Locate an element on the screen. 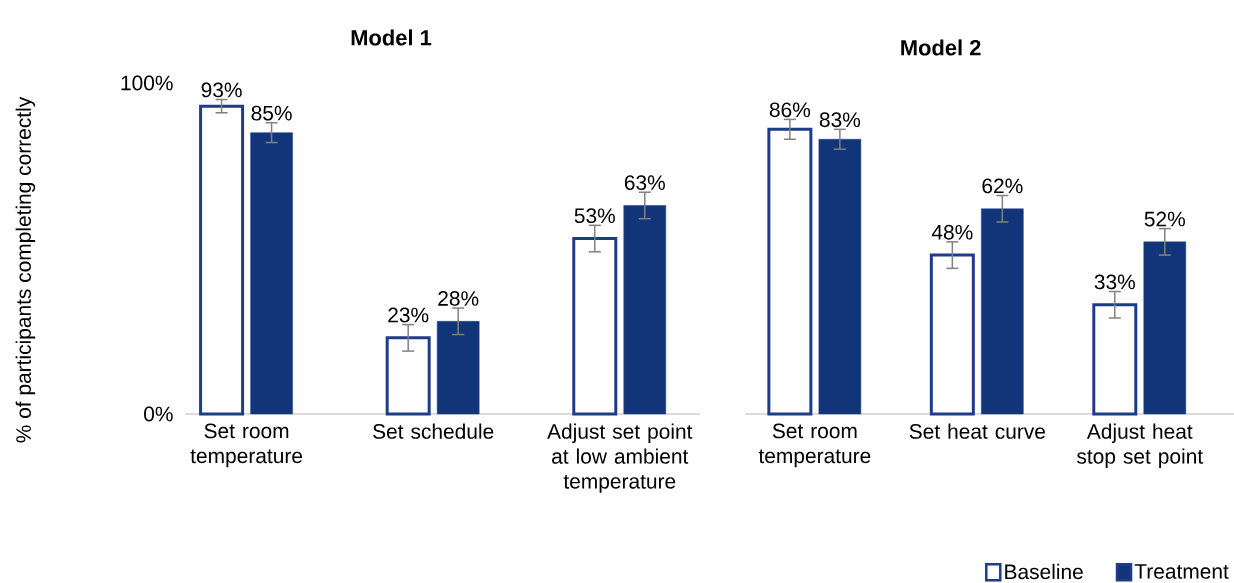  data-label: 52% is located at coordinates (1164, 219).